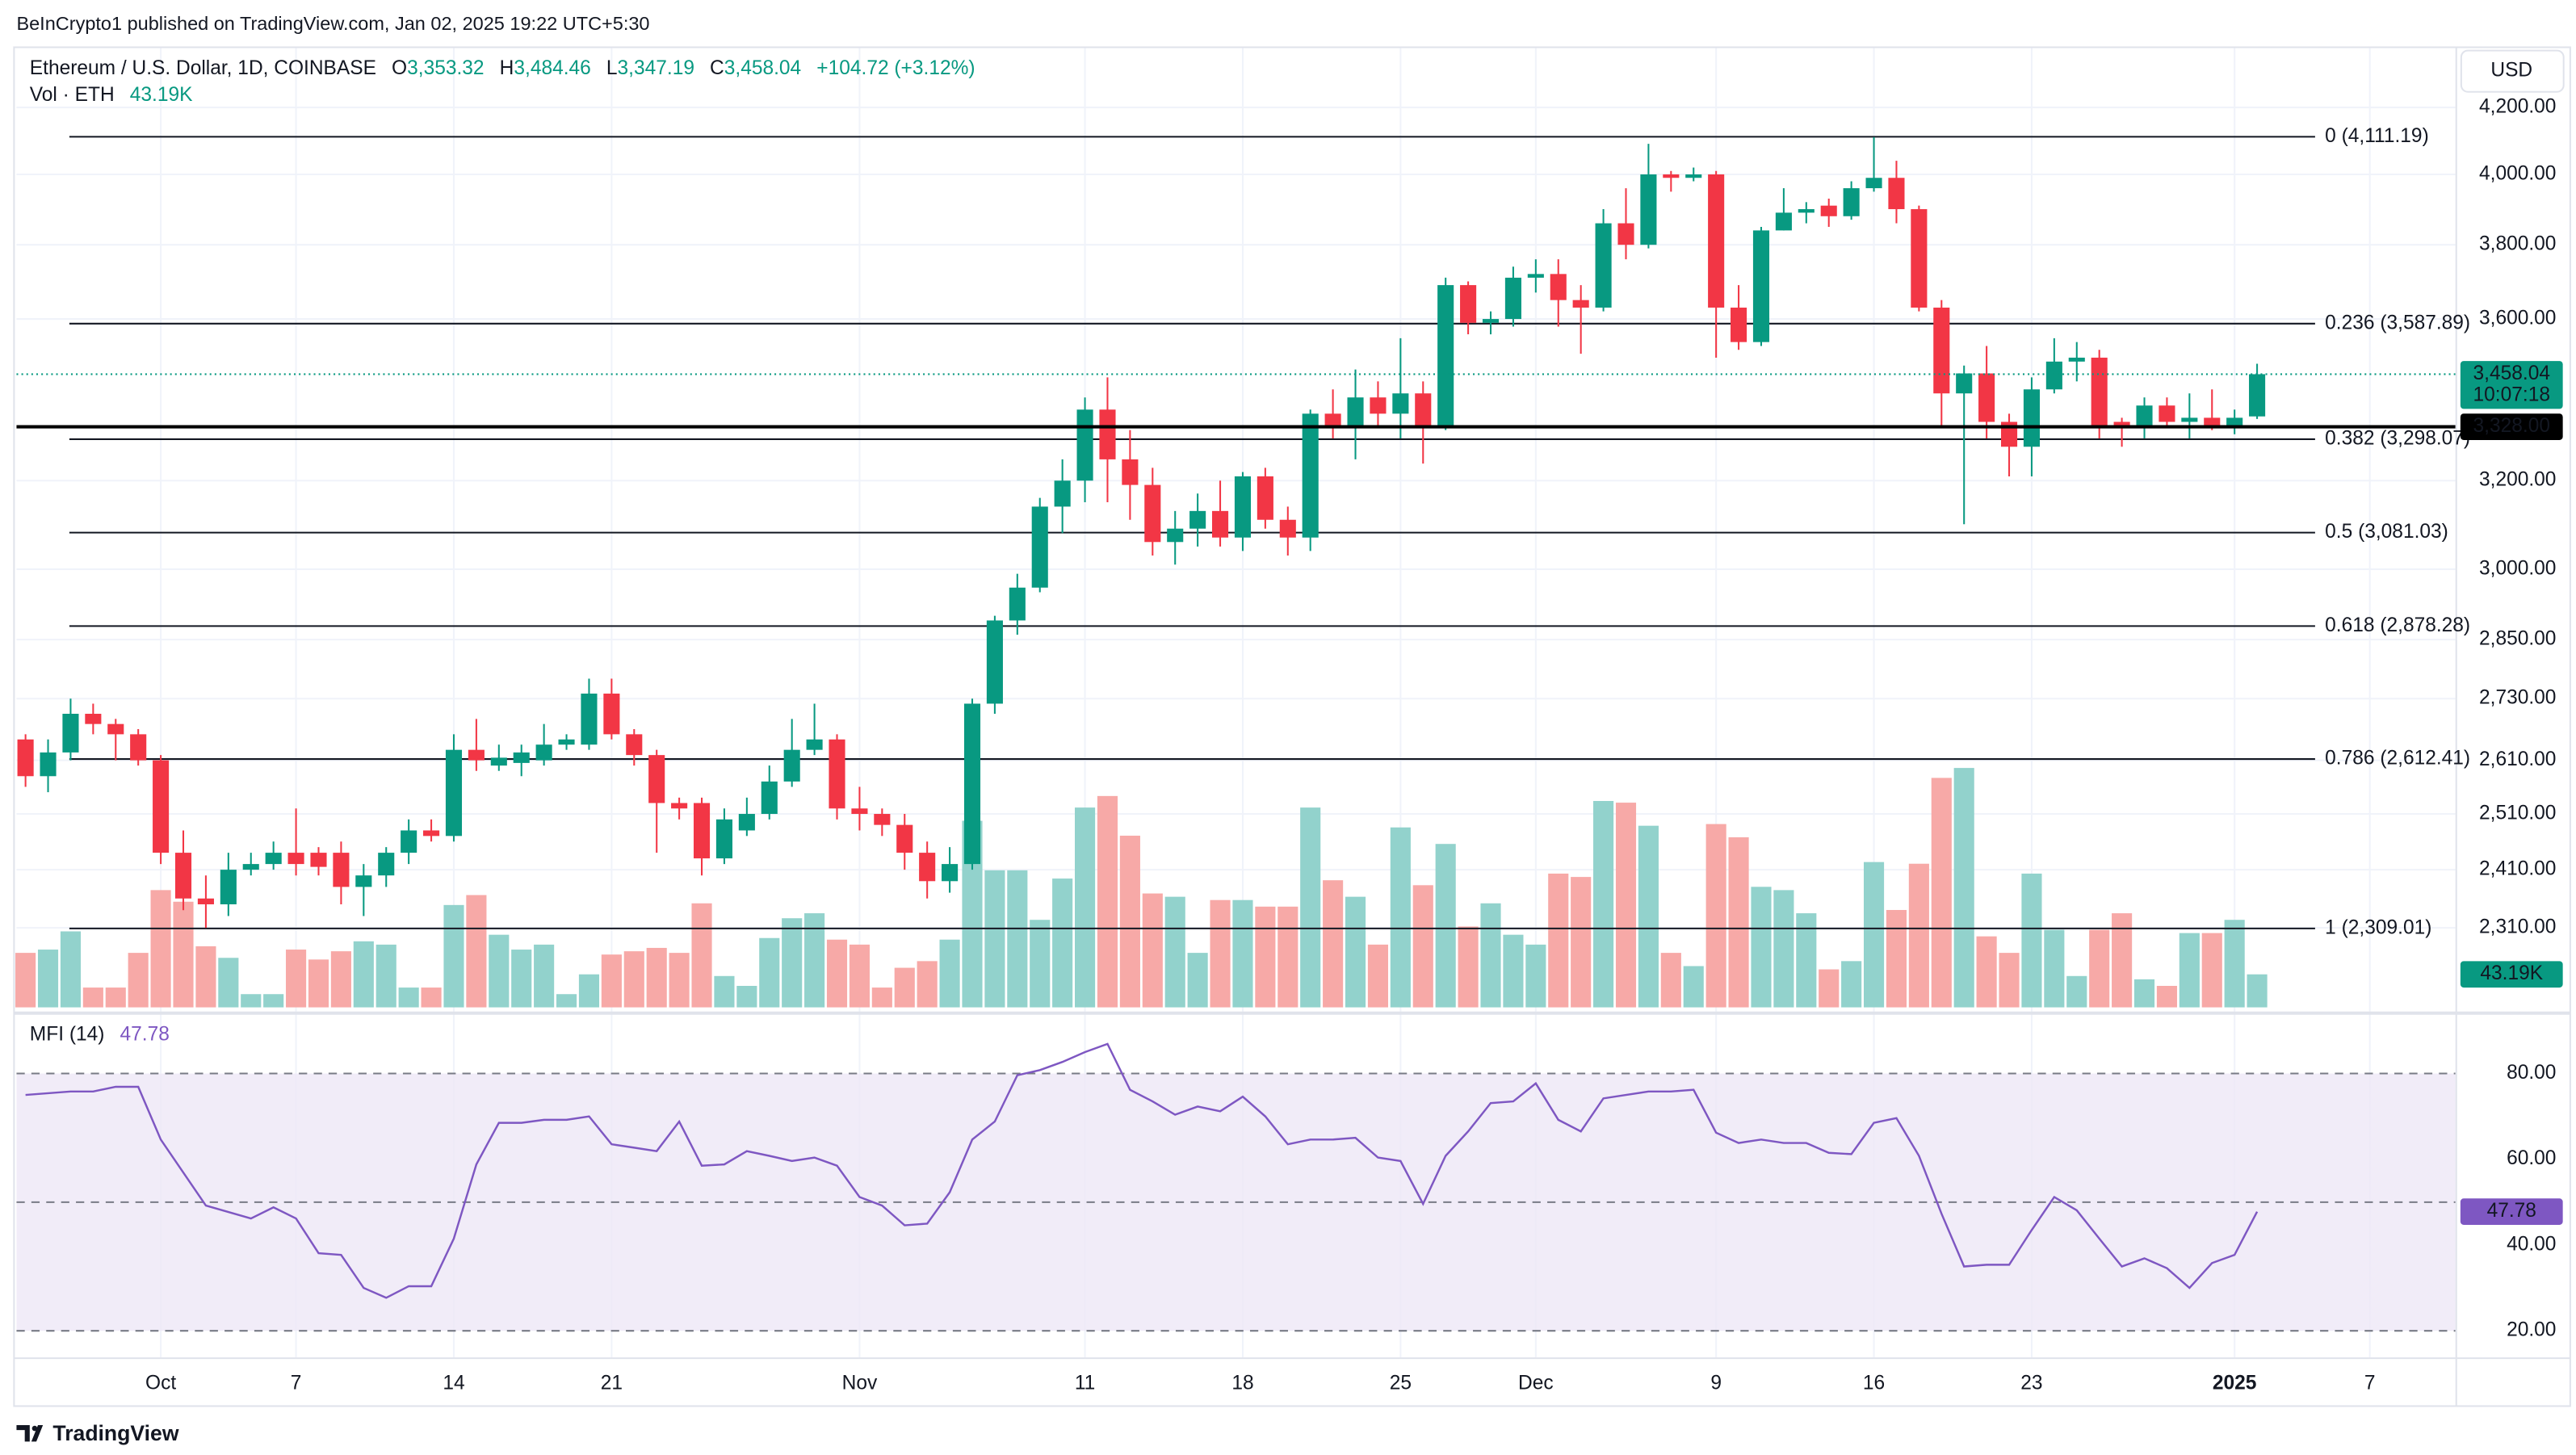 This screenshot has height=1455, width=2576. I want to click on mfi-badge-label: 47.78, so click(2511, 1211).